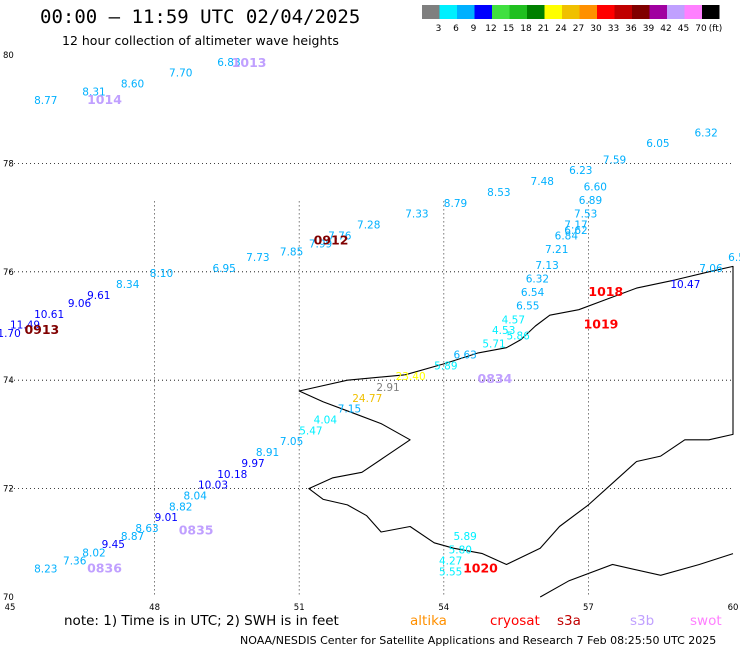 The height and width of the screenshot is (650, 740). I want to click on swh-value-label: 6.55, so click(527, 307).